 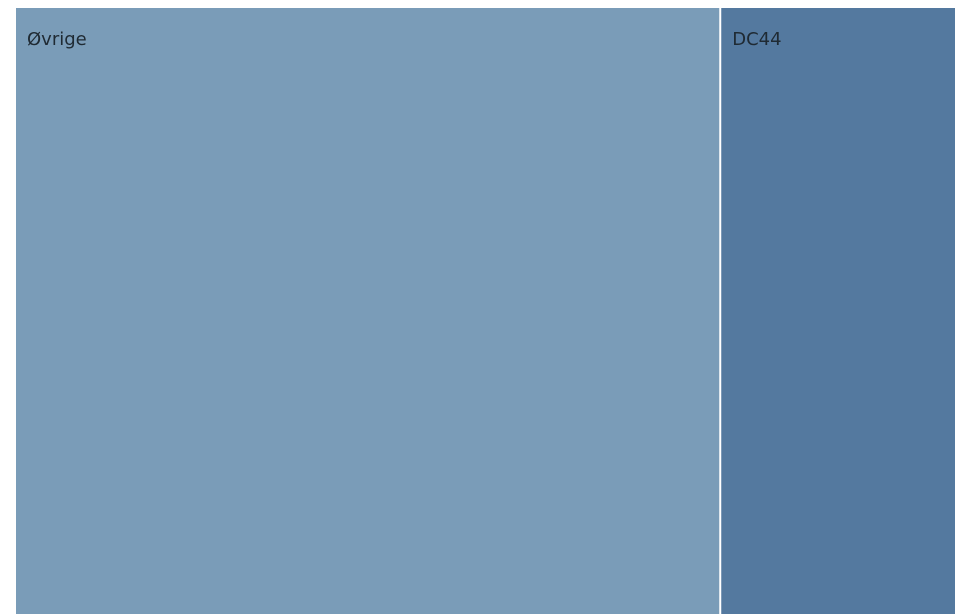 What do you see at coordinates (756, 39) in the screenshot?
I see `tile-label: DC44` at bounding box center [756, 39].